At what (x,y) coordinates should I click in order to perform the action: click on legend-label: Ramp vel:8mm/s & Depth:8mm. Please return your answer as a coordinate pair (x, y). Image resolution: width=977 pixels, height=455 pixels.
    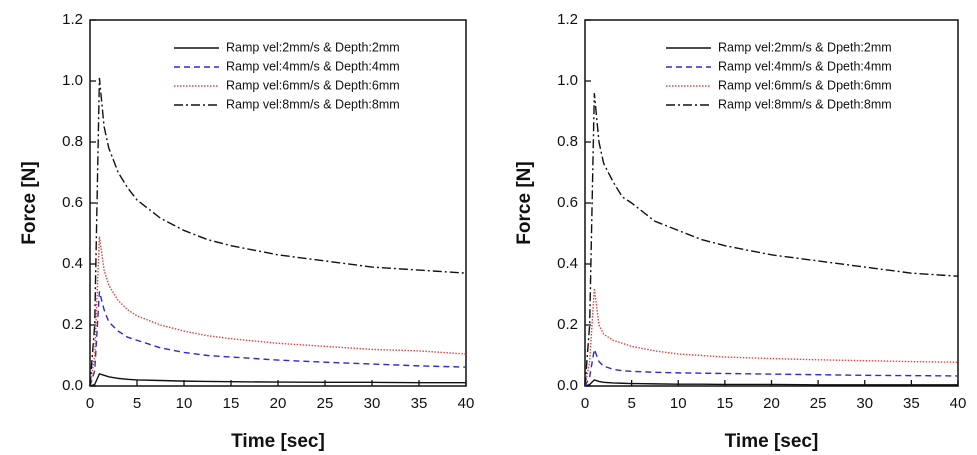
    Looking at the image, I should click on (313, 104).